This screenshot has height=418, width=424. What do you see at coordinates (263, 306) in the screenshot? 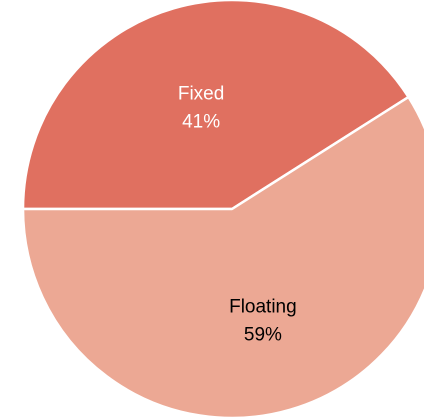
I see `slice-name-floating: Floating` at bounding box center [263, 306].